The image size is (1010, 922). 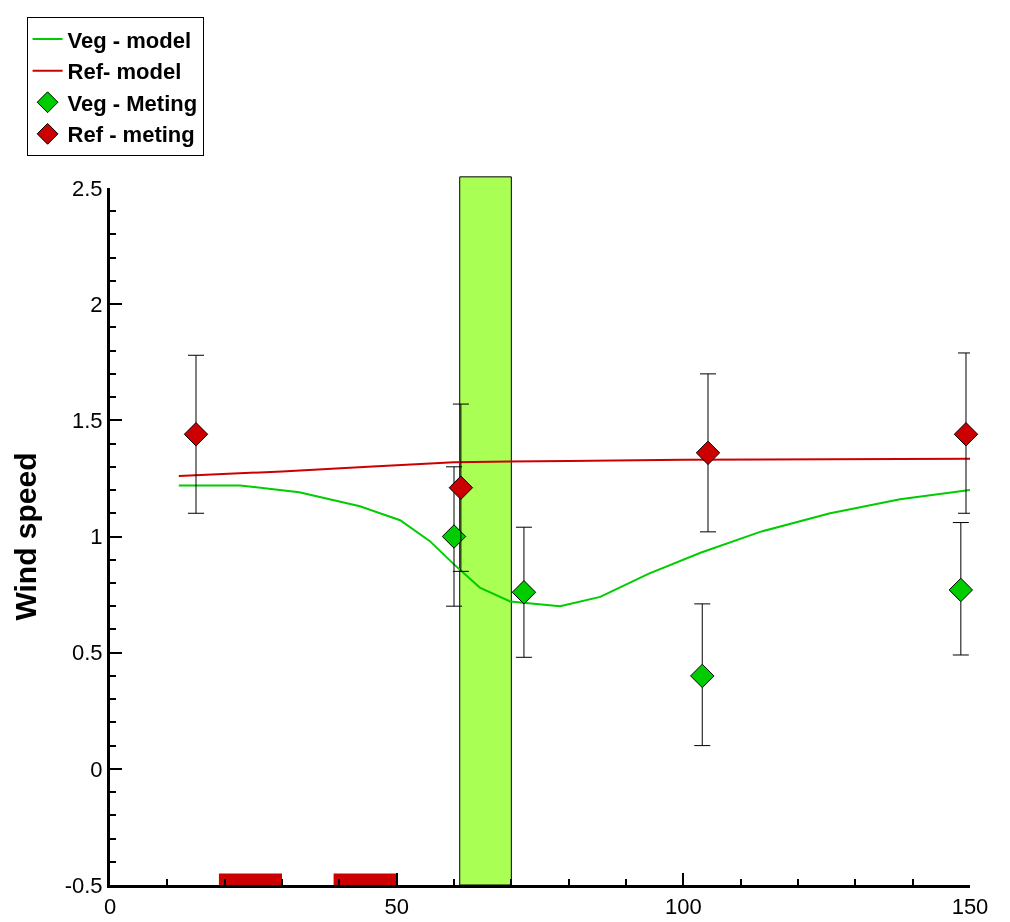 I want to click on x-tick-label: 50, so click(x=396, y=907).